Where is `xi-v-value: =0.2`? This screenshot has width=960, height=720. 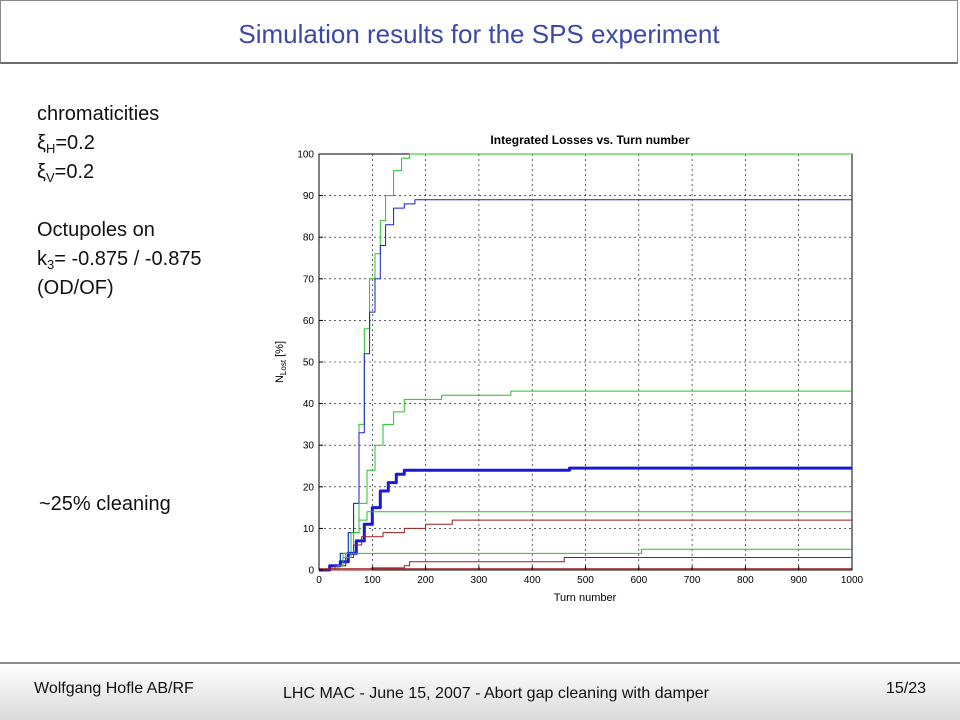 xi-v-value: =0.2 is located at coordinates (74, 172).